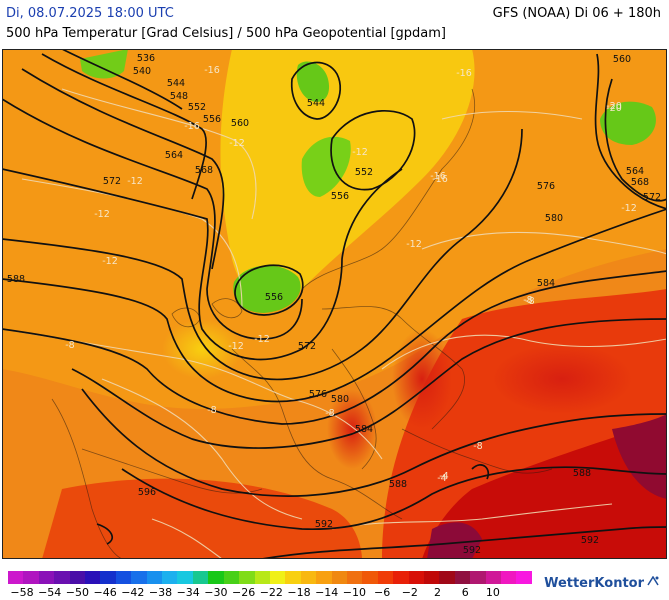 Image resolution: width=669 pixels, height=600 pixels. Describe the element at coordinates (628, 123) in the screenshot. I see `cold-core-east` at that location.